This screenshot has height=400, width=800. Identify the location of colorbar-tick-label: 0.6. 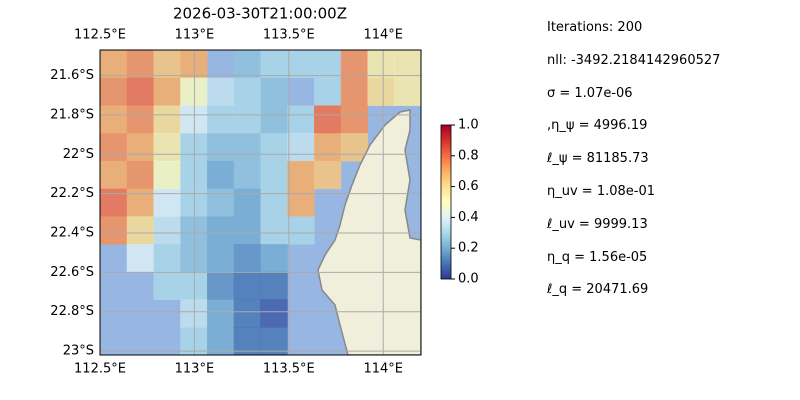
(468, 186).